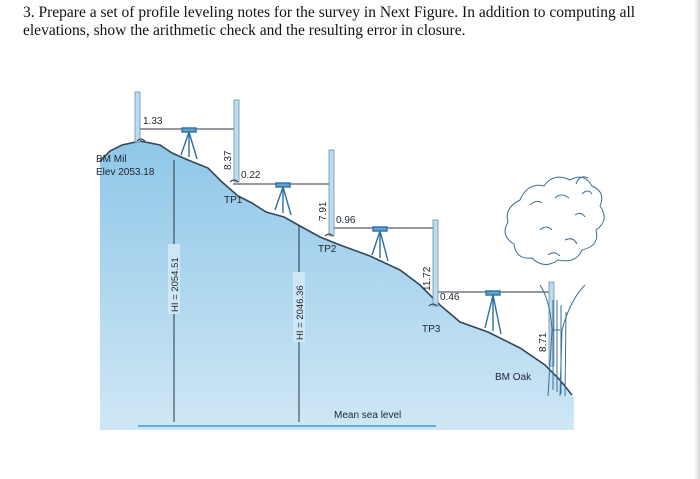 The width and height of the screenshot is (700, 479). Describe the element at coordinates (233, 200) in the screenshot. I see `label-tp1: TP1` at that location.